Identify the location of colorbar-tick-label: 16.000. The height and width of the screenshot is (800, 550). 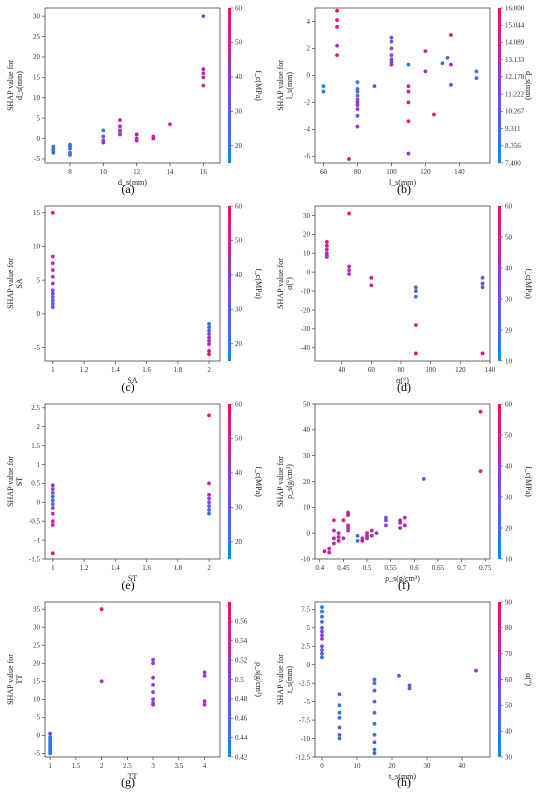
(515, 8).